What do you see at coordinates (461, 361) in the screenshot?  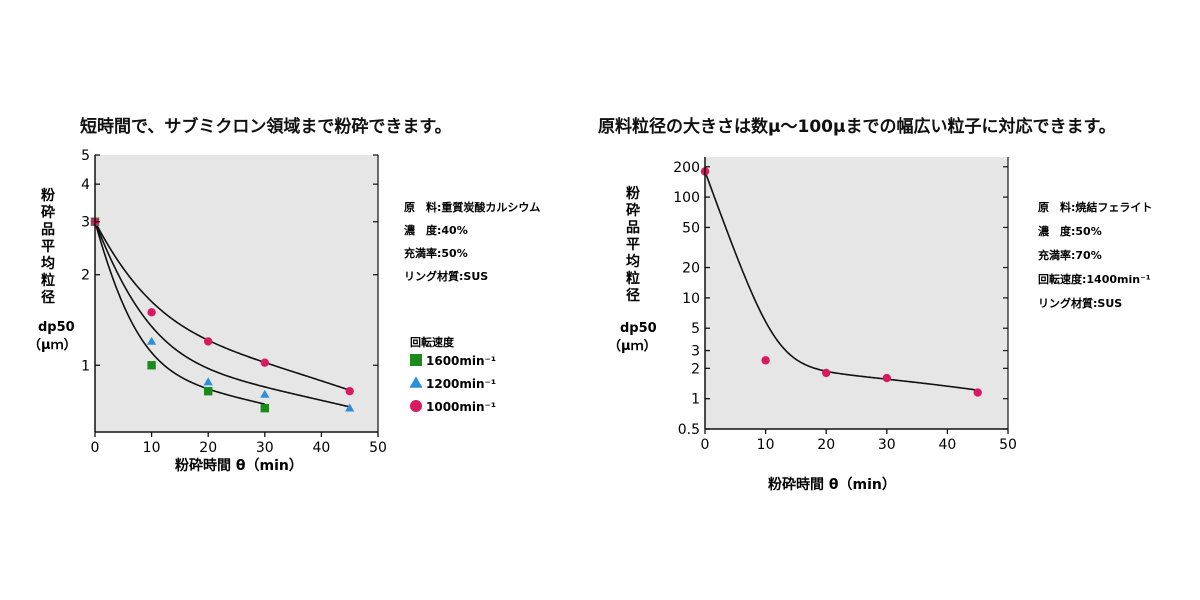 I see `legend-label: 1600min⁻¹` at bounding box center [461, 361].